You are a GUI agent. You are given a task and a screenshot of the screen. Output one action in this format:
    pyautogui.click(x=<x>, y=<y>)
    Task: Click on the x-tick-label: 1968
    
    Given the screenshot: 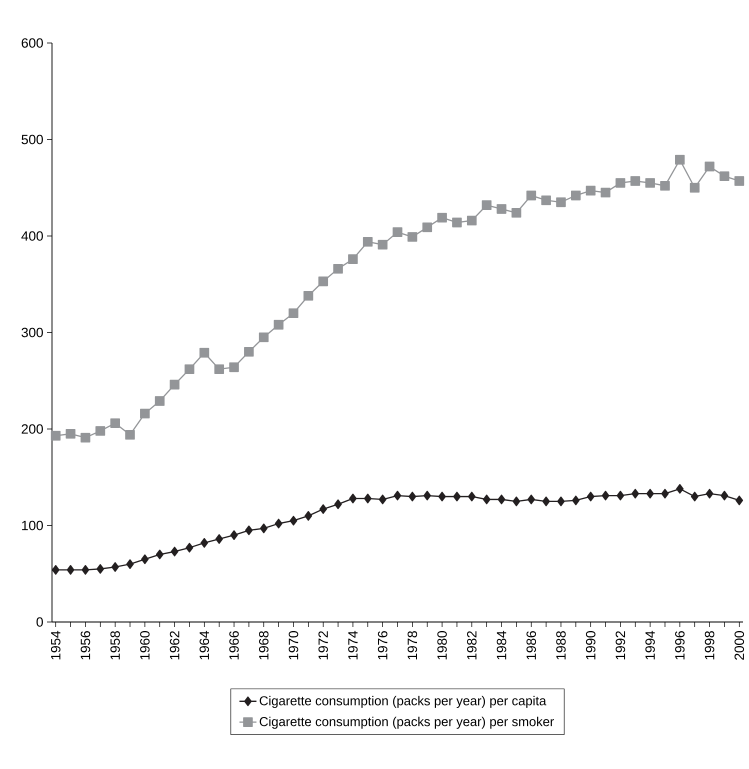 What is the action you would take?
    pyautogui.click(x=264, y=645)
    